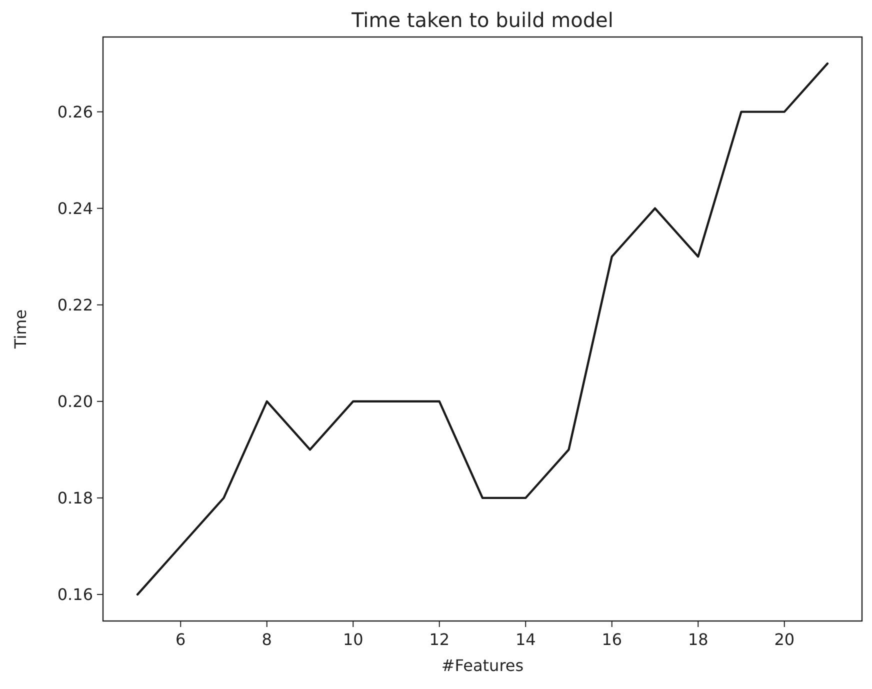 This screenshot has height=689, width=872. Describe the element at coordinates (75, 304) in the screenshot. I see `y-tick-label: 0.22` at that location.